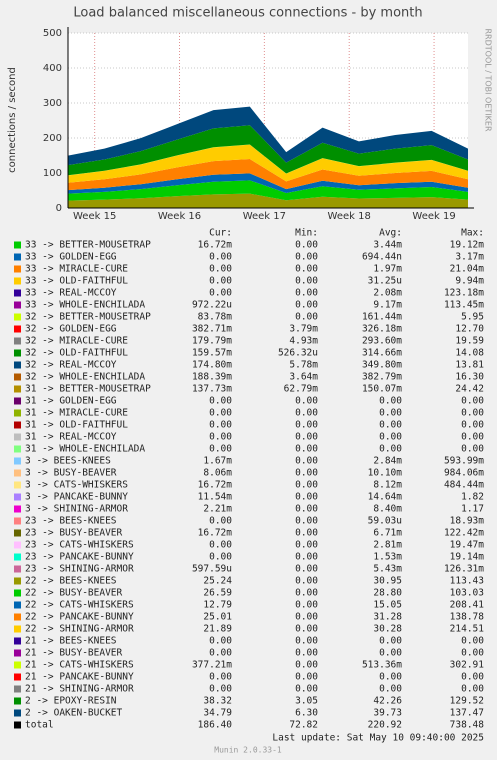  What do you see at coordinates (472, 497) in the screenshot?
I see `legend-stat: 1.82` at bounding box center [472, 497].